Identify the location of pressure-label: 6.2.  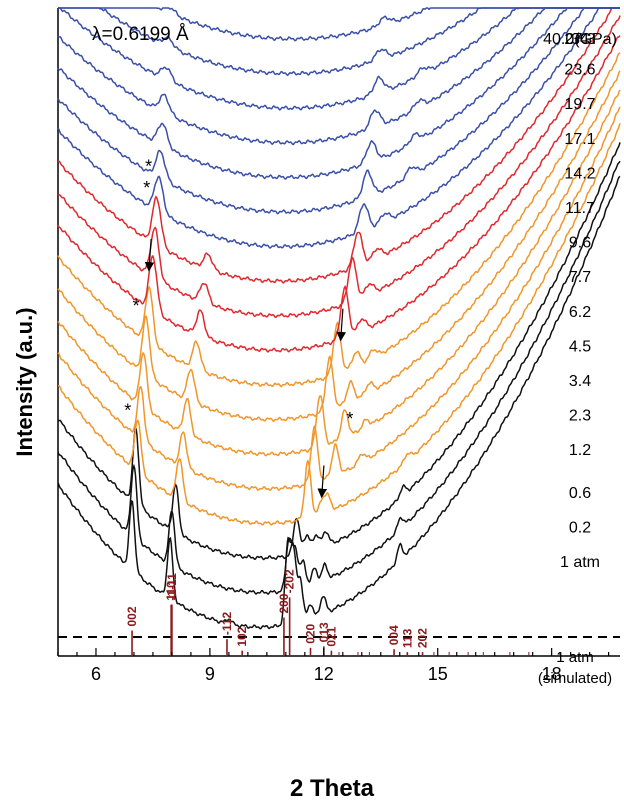
(580, 312).